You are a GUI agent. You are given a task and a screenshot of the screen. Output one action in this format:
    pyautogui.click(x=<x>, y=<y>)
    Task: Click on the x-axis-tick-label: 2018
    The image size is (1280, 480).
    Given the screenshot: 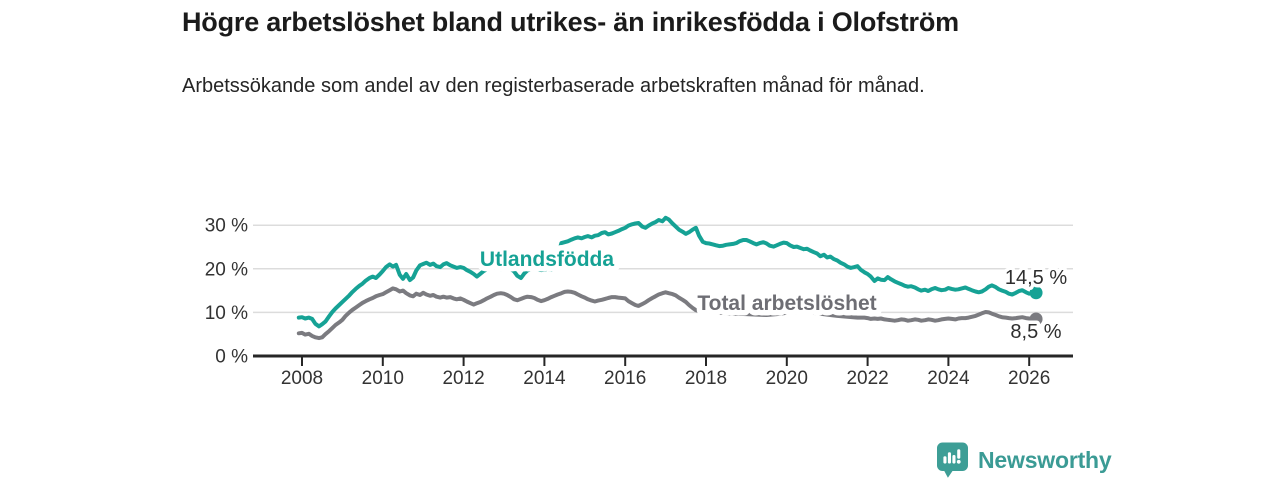 What is the action you would take?
    pyautogui.click(x=706, y=378)
    